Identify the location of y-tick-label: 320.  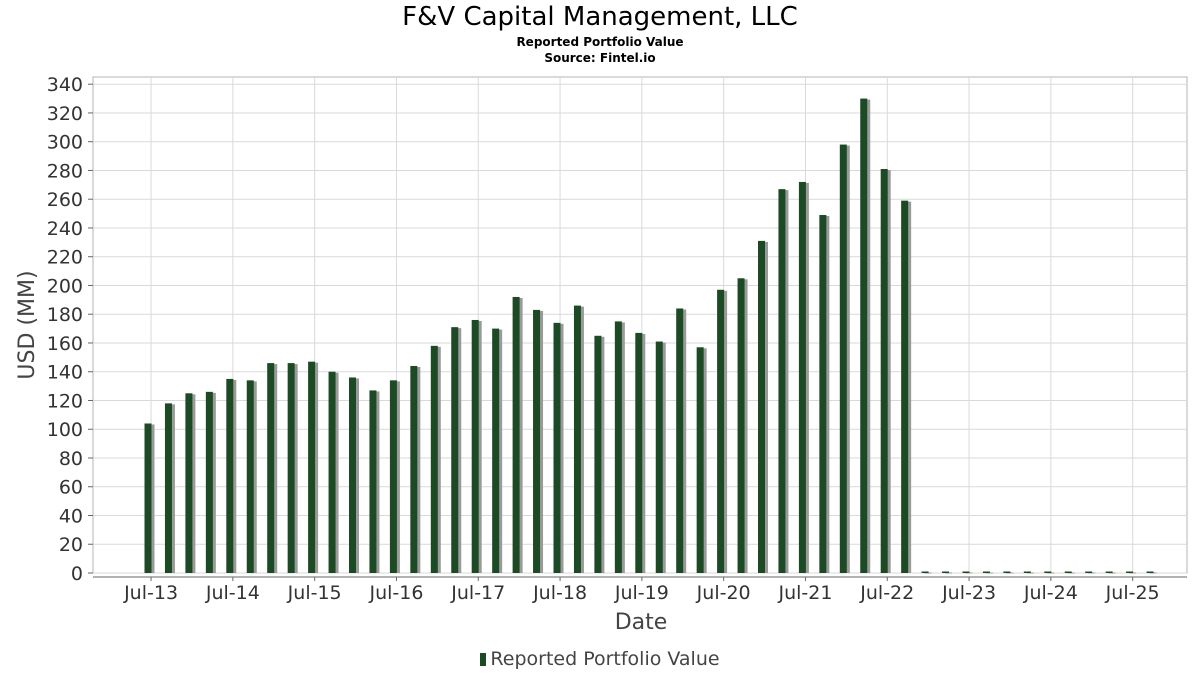
(65, 114).